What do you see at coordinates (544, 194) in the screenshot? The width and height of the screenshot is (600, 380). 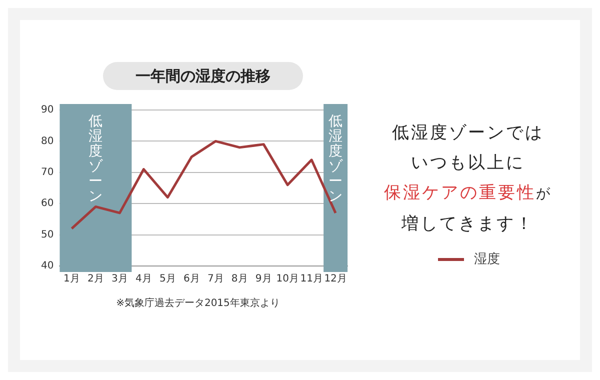 I see `text: が` at bounding box center [544, 194].